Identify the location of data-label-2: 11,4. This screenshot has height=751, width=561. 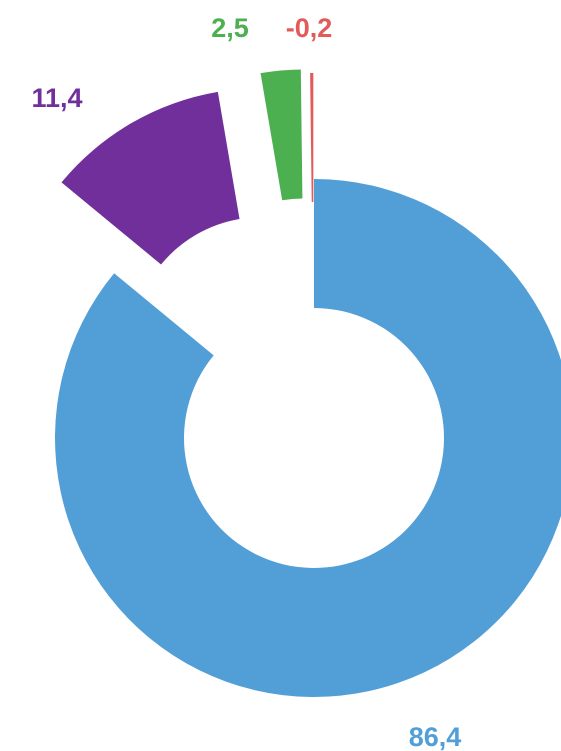
(56, 98).